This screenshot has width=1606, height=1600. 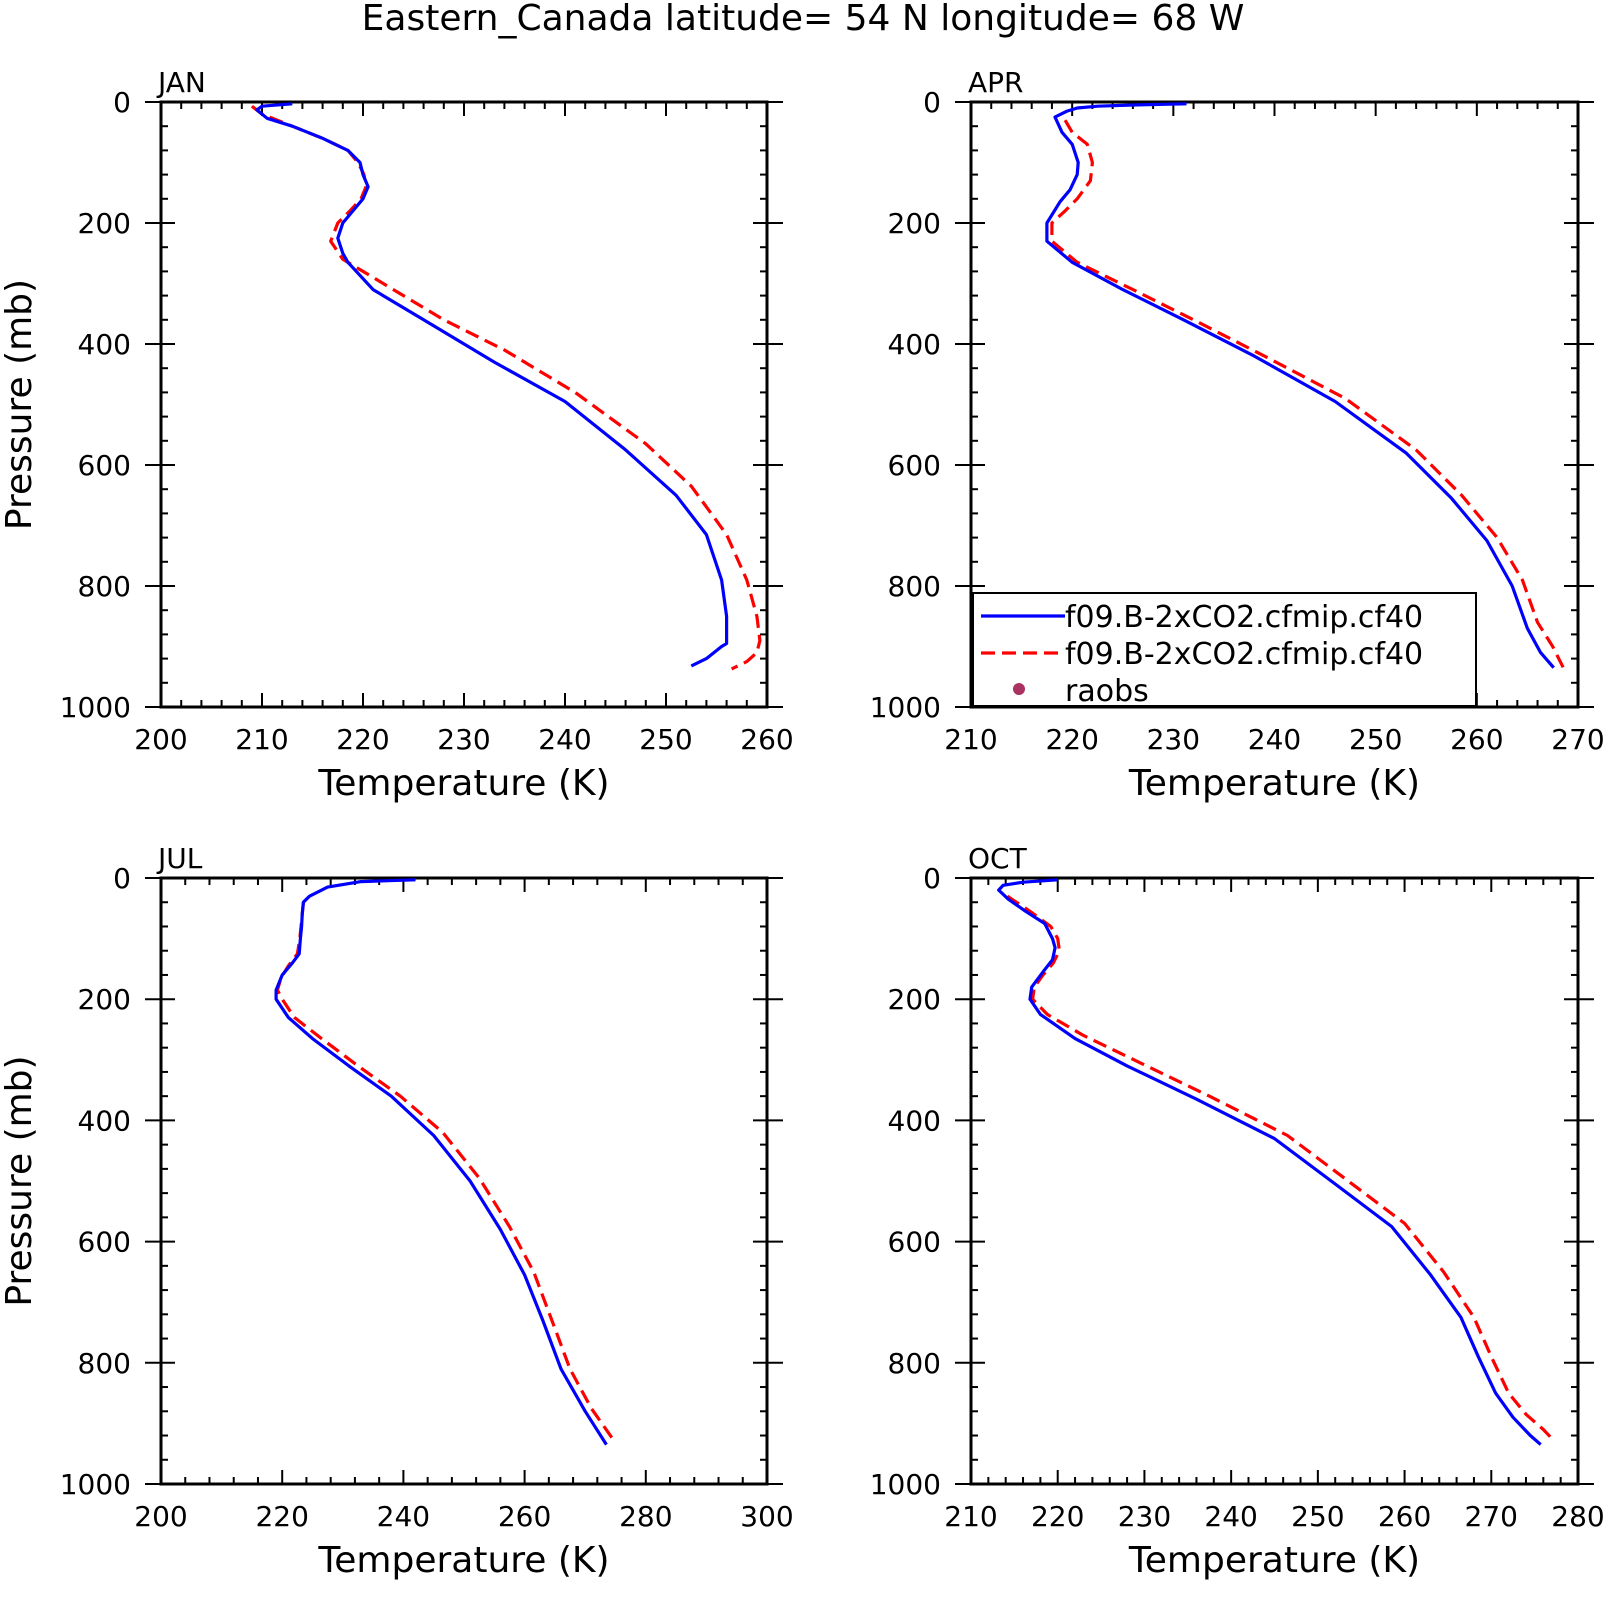 What do you see at coordinates (996, 82) in the screenshot?
I see `panel-label: APR` at bounding box center [996, 82].